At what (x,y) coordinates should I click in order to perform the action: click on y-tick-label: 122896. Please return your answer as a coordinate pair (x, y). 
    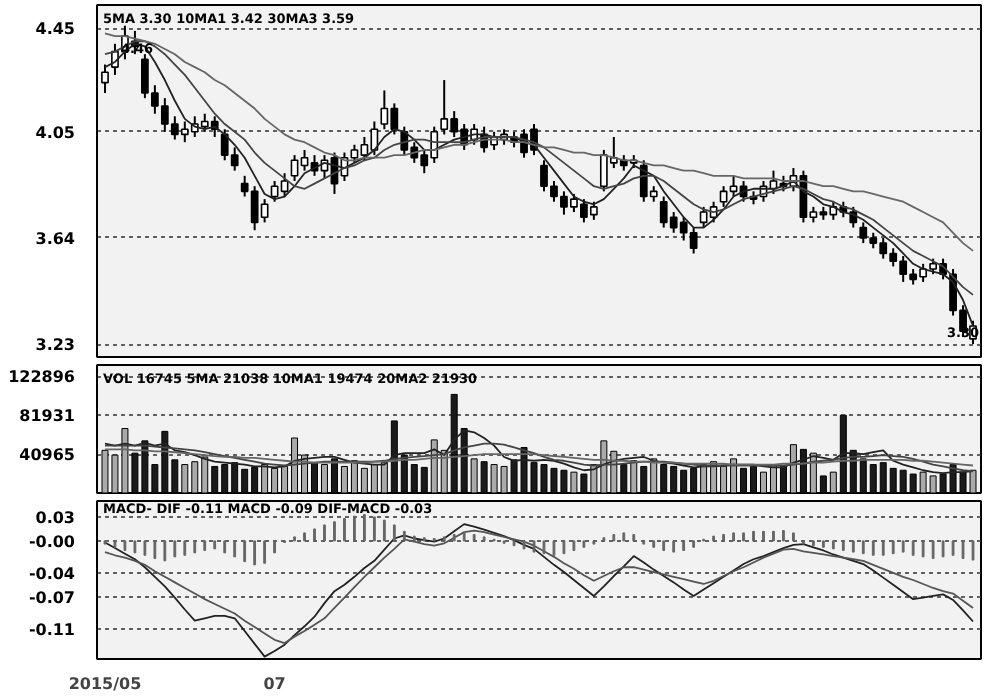
    Looking at the image, I should click on (42, 377).